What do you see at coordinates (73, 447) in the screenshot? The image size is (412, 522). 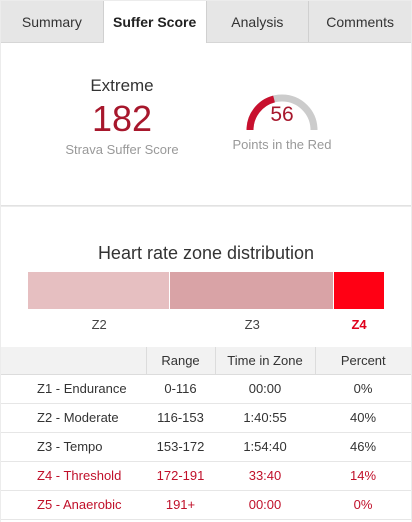 I see `zone-name: Z3 - Tempo` at bounding box center [73, 447].